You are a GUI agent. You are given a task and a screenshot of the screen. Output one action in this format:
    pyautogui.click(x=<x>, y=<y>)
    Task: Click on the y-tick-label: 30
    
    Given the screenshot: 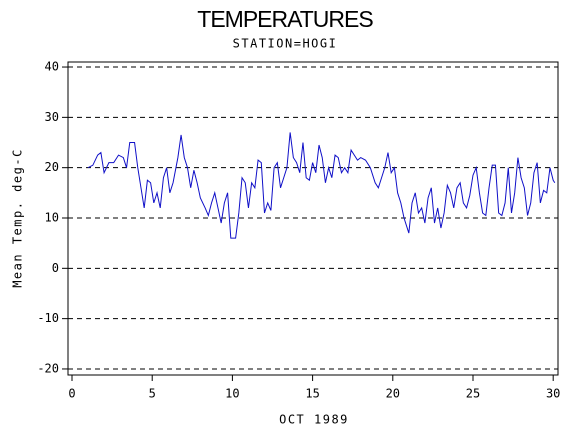 What is the action you would take?
    pyautogui.click(x=52, y=117)
    